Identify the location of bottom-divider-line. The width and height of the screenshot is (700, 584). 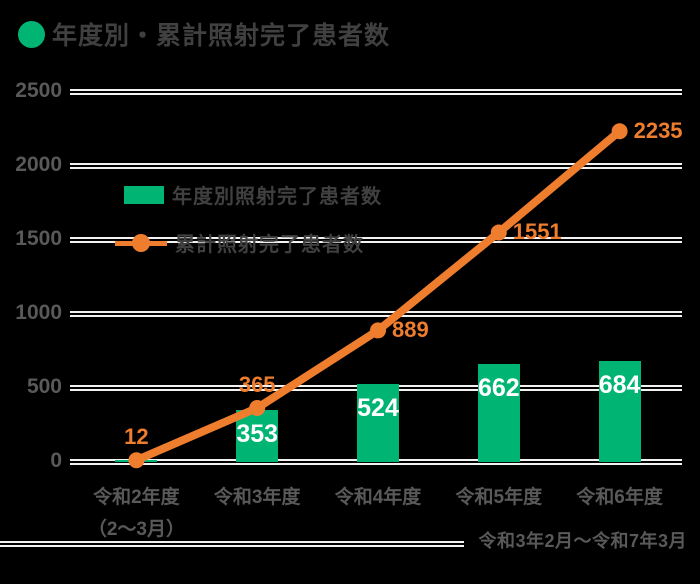
(232, 544).